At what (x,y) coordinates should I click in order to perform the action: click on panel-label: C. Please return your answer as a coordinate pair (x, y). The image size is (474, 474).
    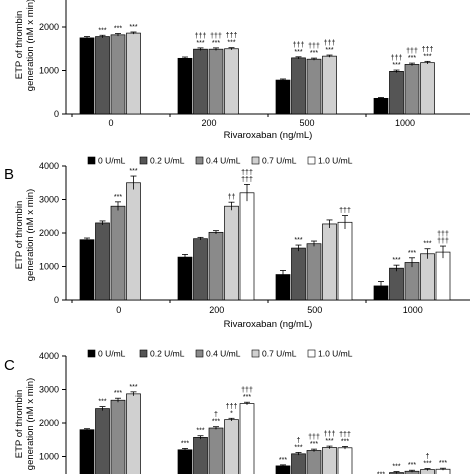
    Looking at the image, I should click on (9, 365).